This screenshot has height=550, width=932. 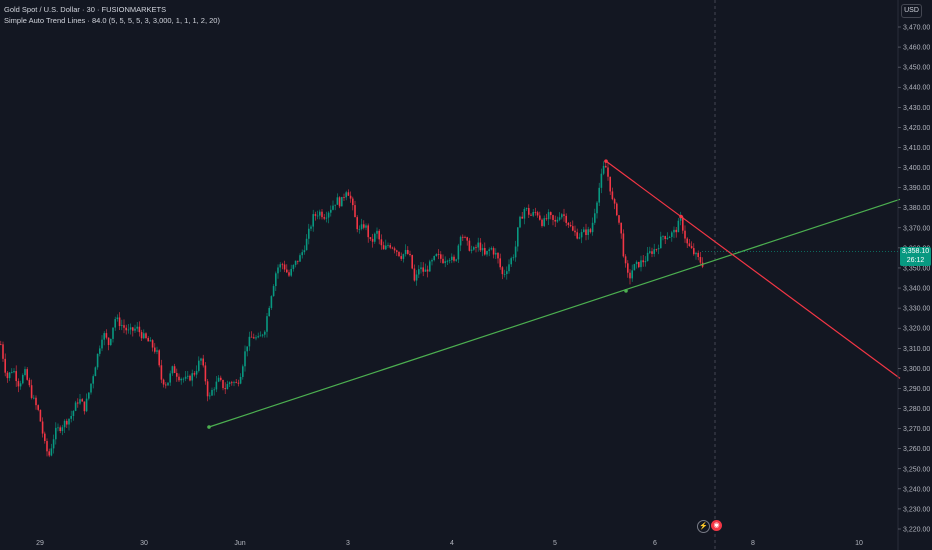 I want to click on currency-button: USD, so click(x=911, y=11).